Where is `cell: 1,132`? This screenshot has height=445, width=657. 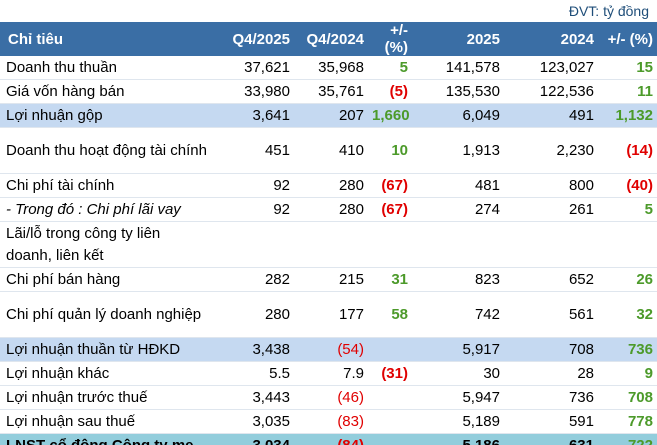
cell: 1,132 is located at coordinates (627, 115).